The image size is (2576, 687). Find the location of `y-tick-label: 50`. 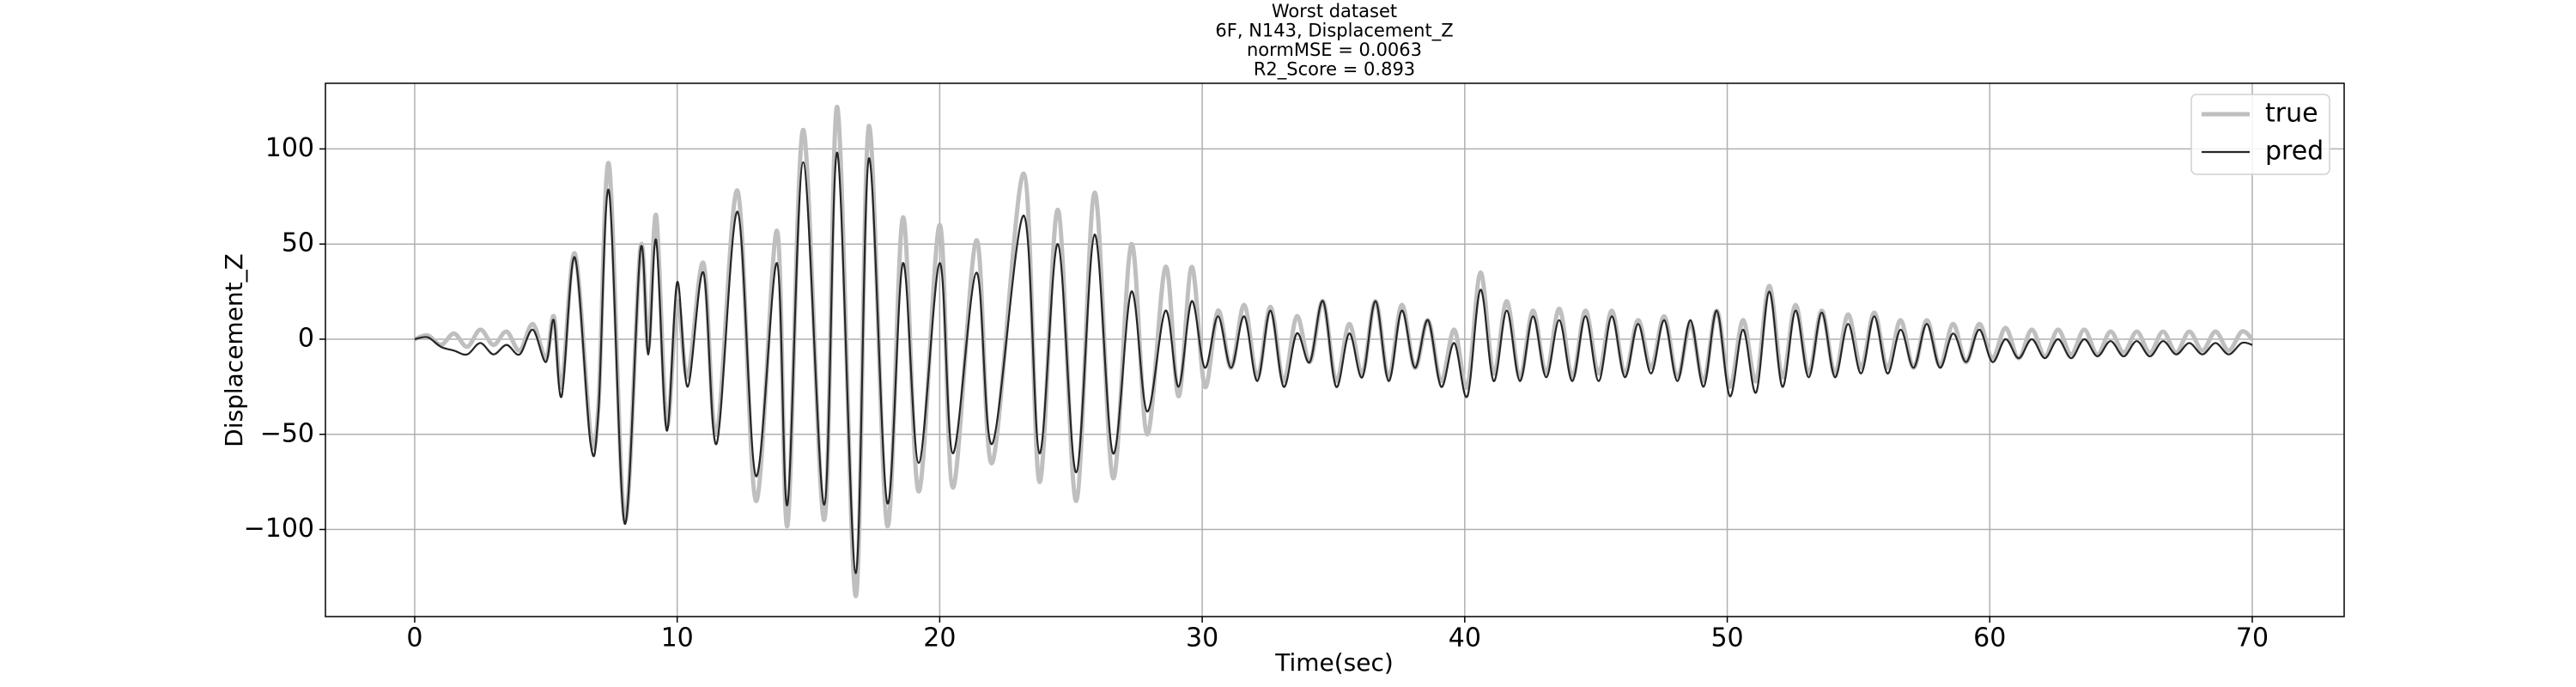

y-tick-label: 50 is located at coordinates (298, 243).